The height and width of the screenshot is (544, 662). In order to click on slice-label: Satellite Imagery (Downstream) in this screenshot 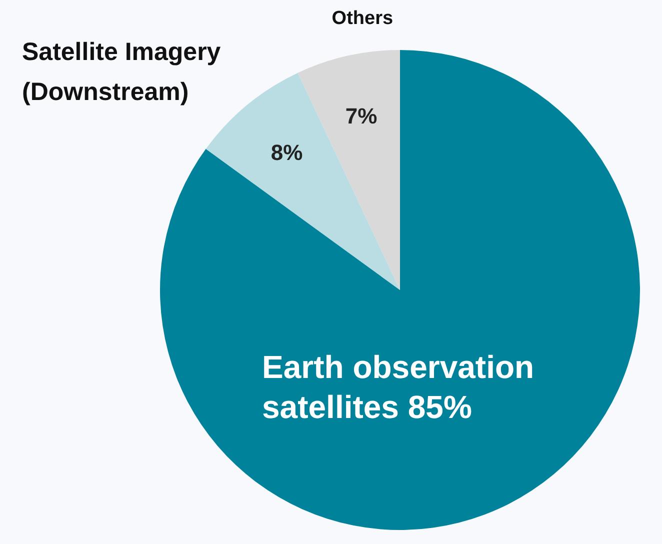, I will do `click(121, 72)`.